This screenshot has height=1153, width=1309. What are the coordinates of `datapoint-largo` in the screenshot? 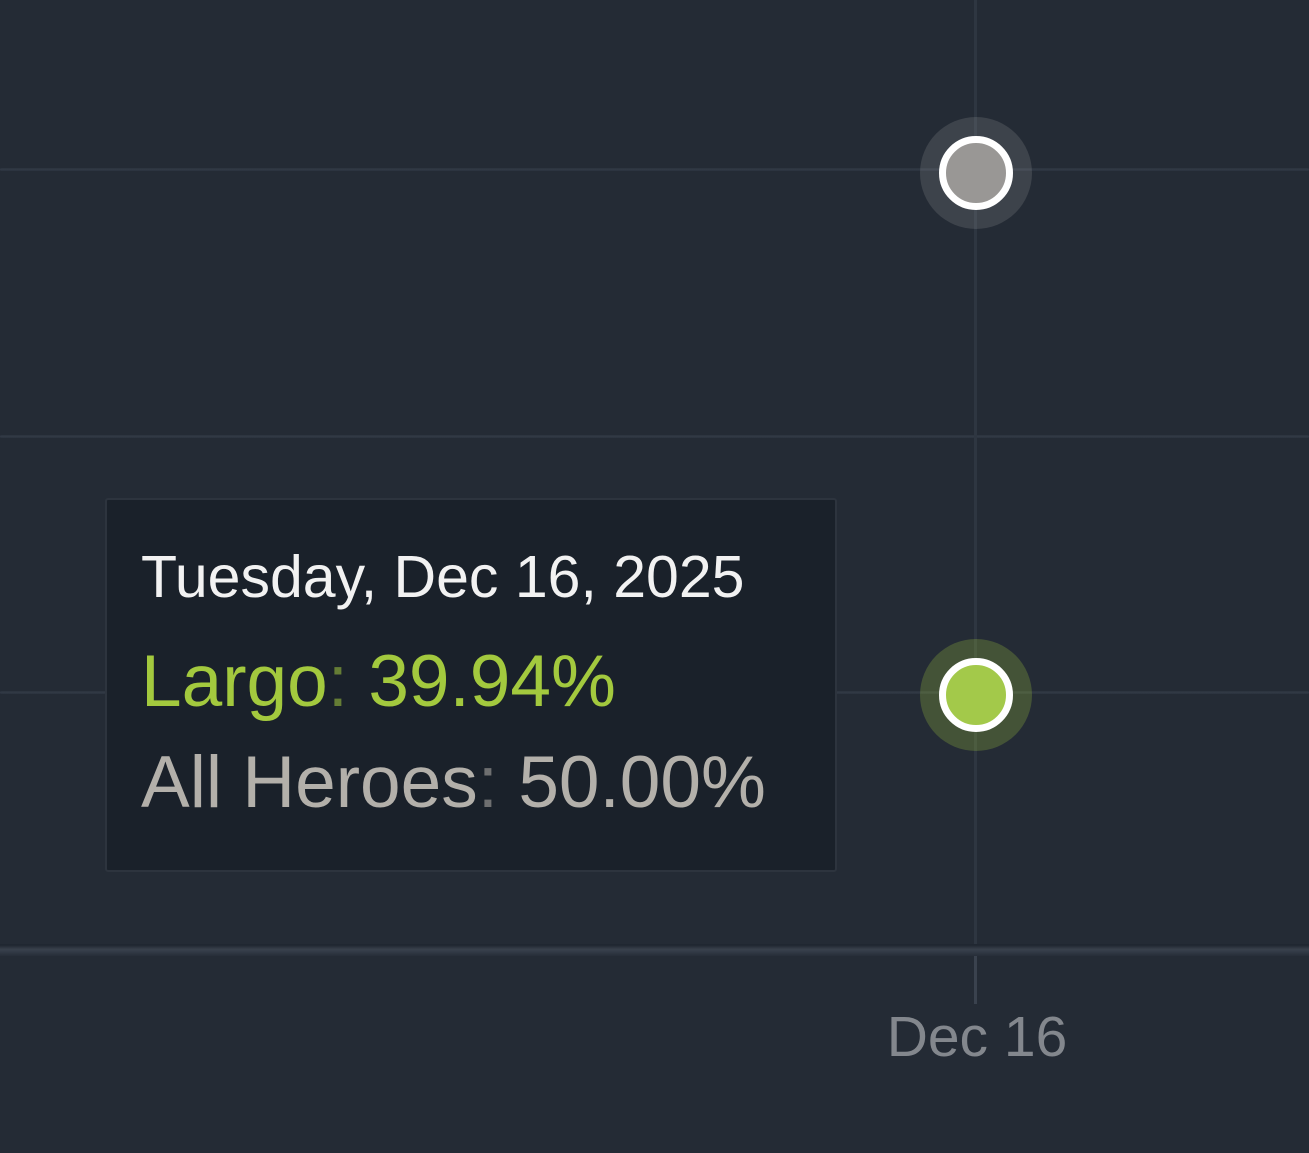 It's located at (976, 695).